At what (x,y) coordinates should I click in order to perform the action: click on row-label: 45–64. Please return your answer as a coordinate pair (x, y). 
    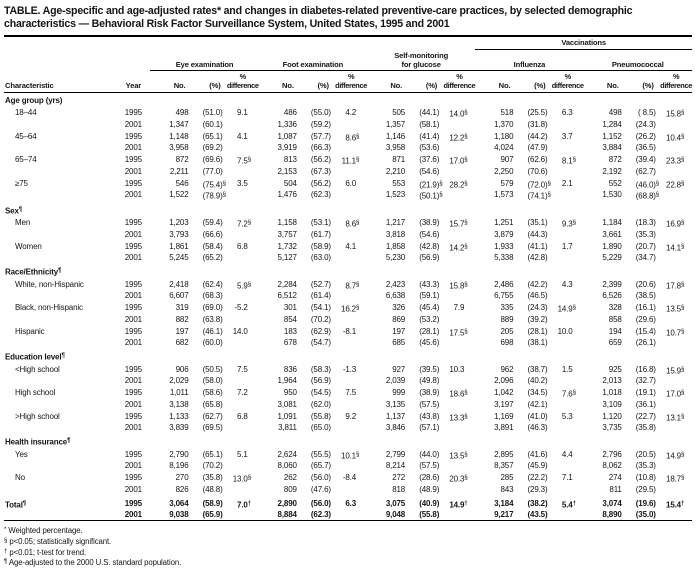
    Looking at the image, I should click on (26, 136).